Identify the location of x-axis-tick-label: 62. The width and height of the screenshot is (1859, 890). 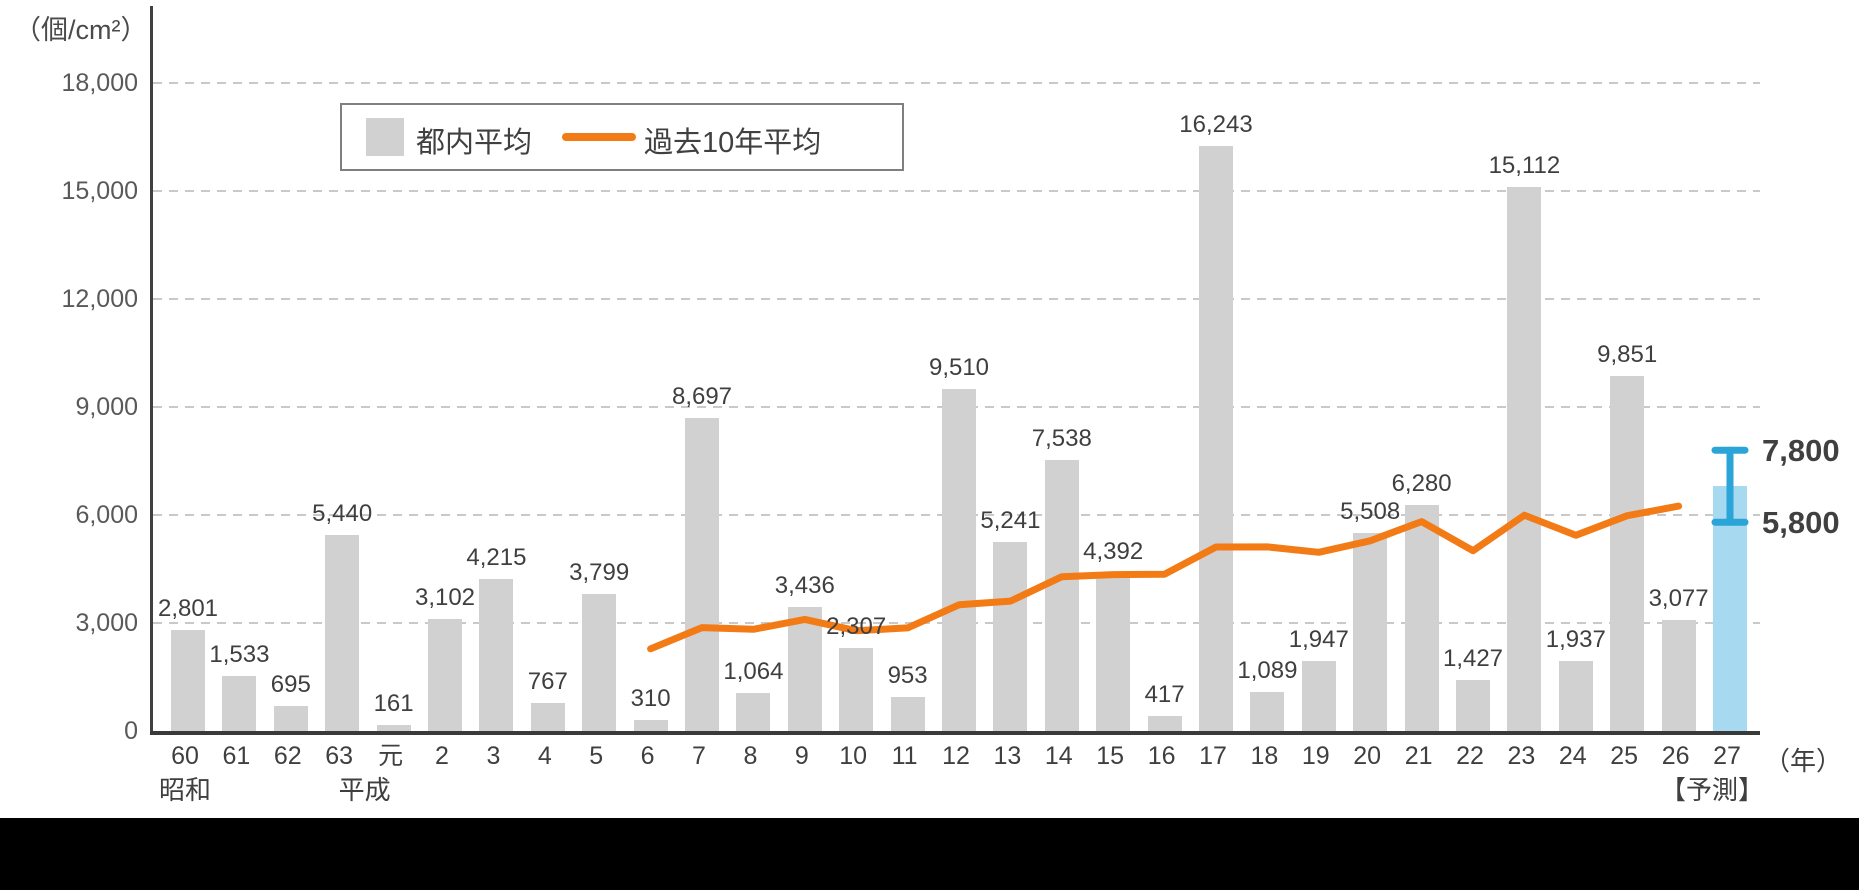
(287, 756).